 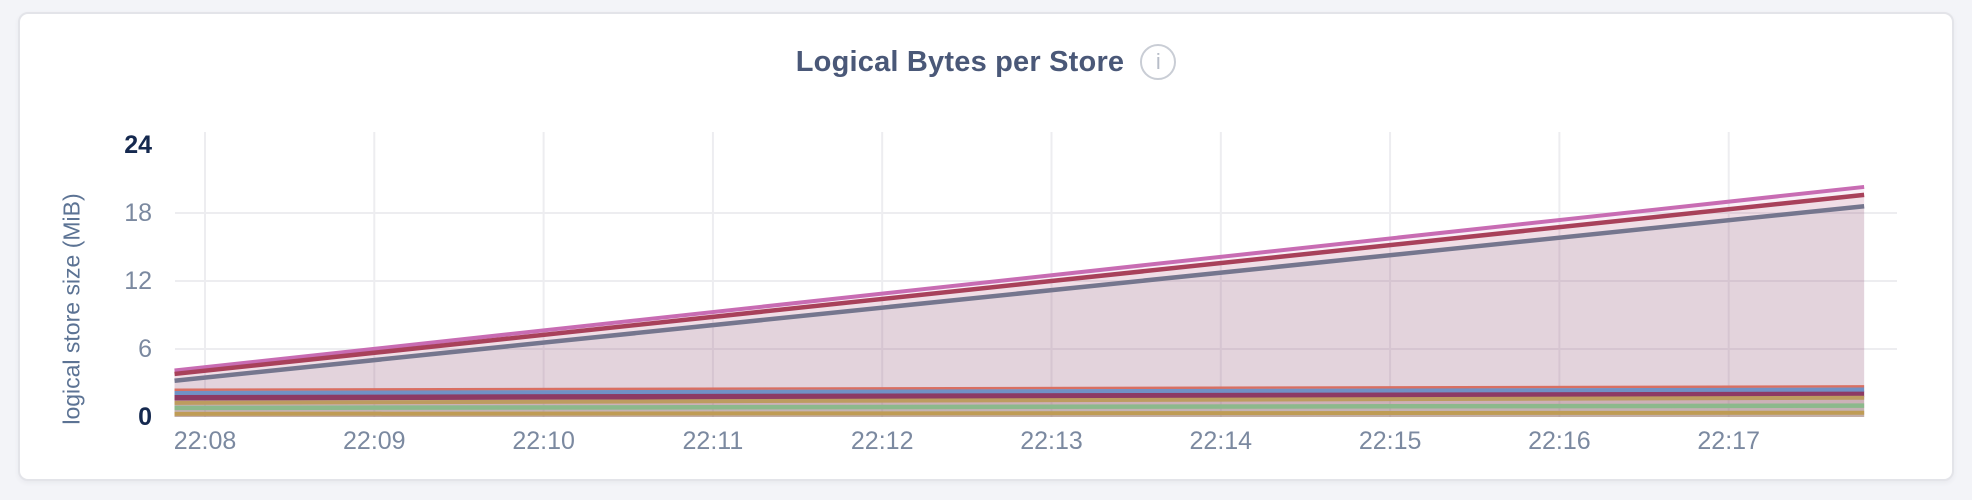 I want to click on info-icon-glyph: i, so click(x=1158, y=61).